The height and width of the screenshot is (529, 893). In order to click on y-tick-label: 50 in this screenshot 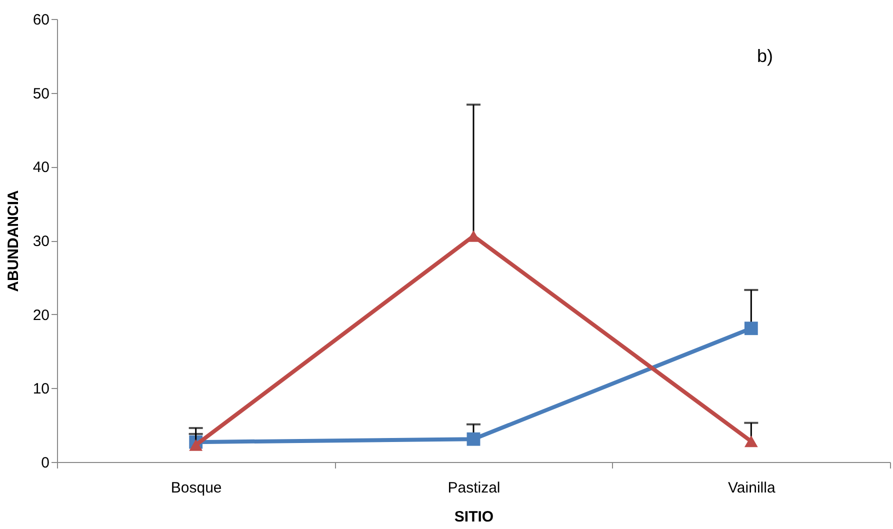, I will do `click(41, 93)`.